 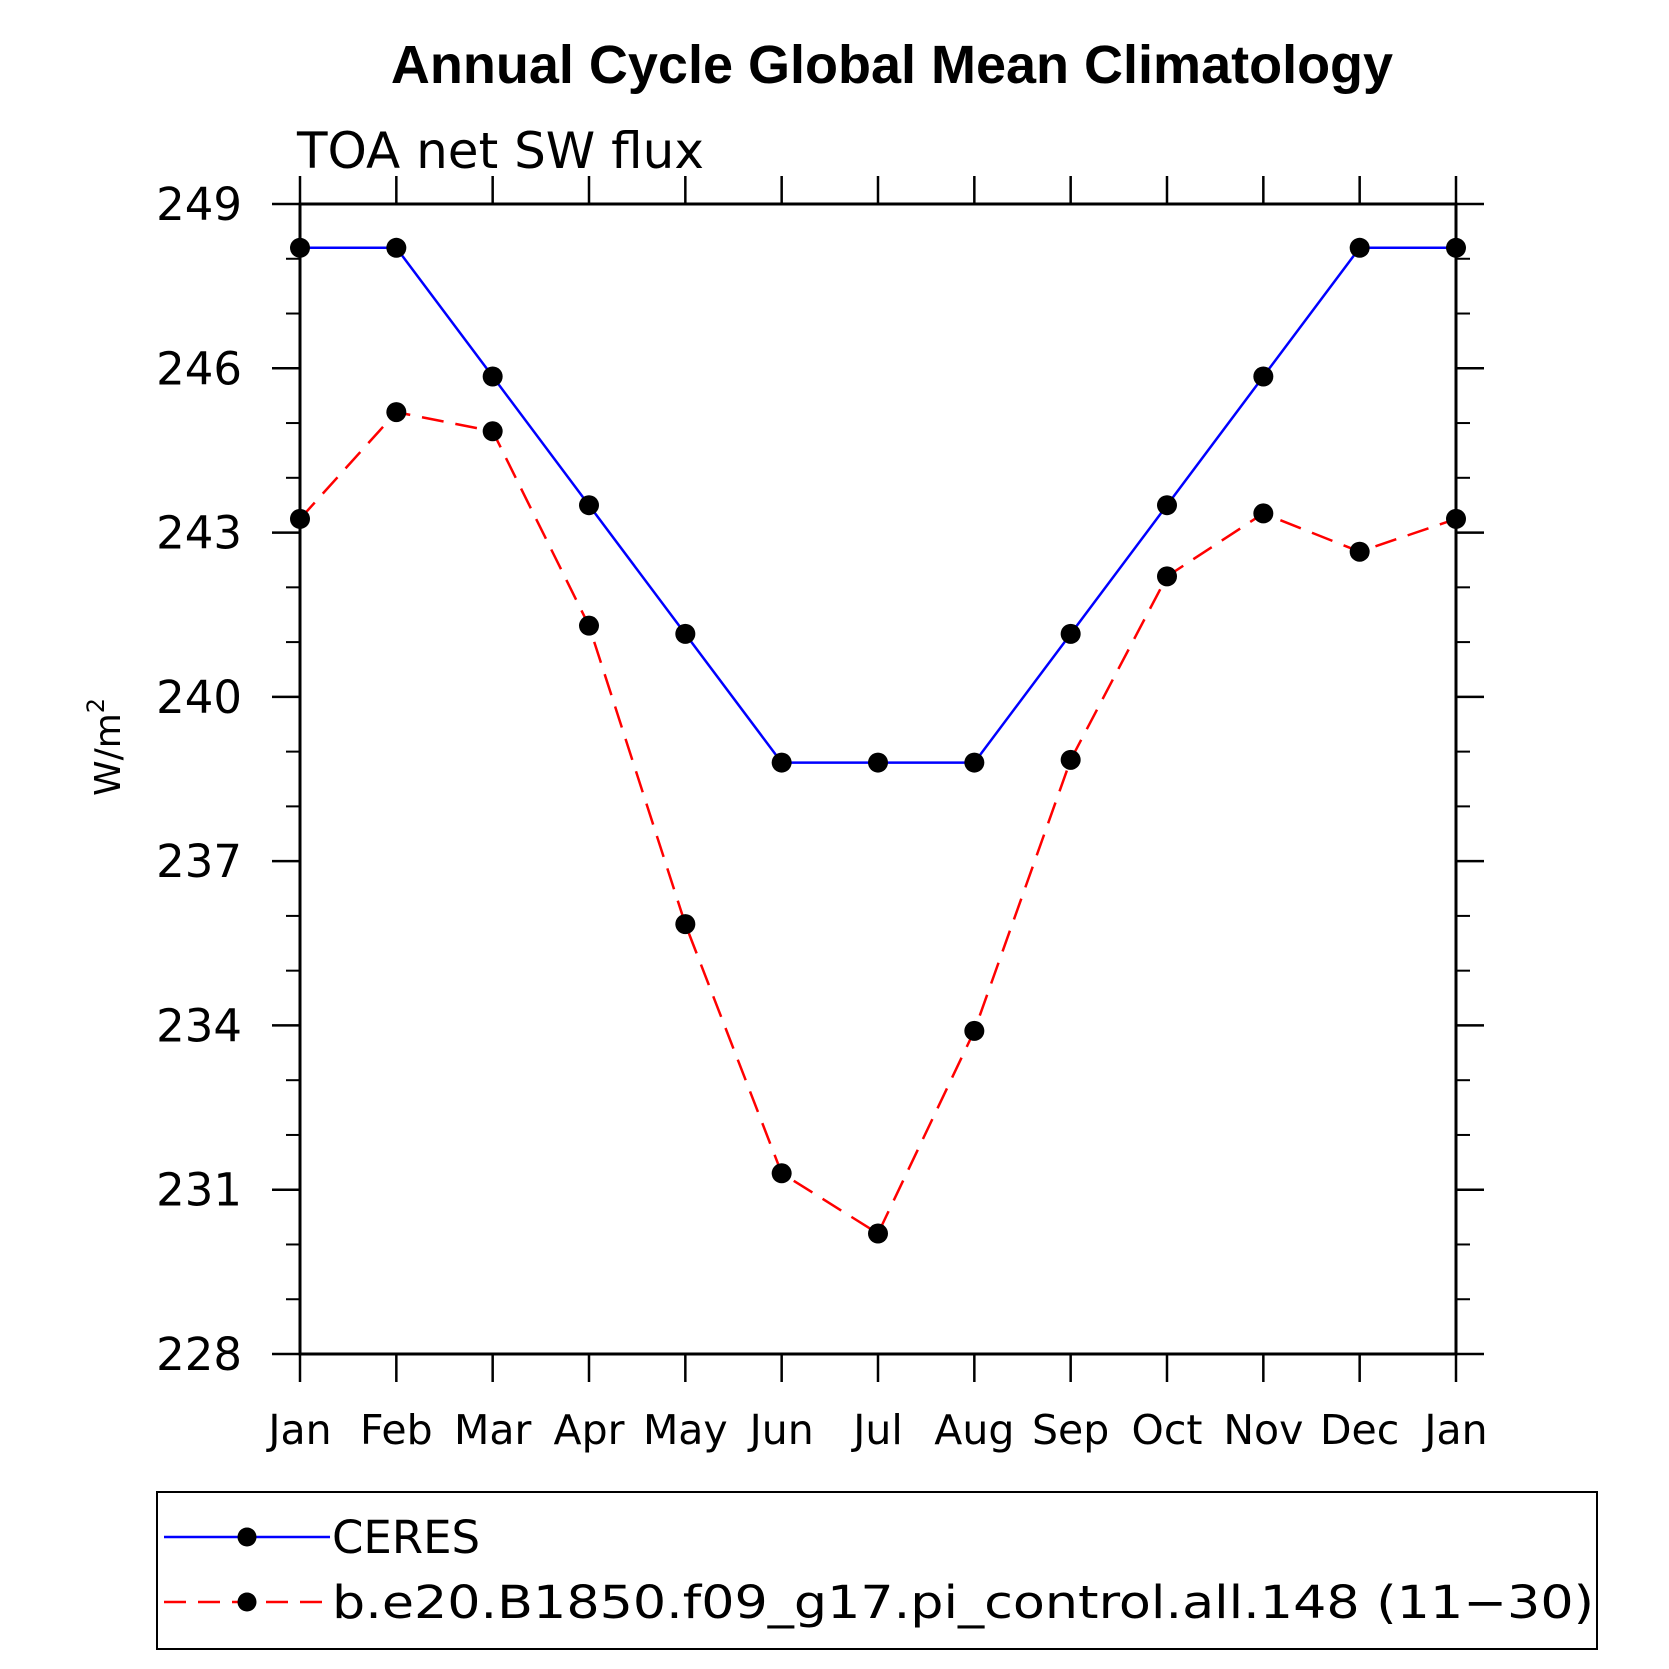 I want to click on x-tick-label: Jun, so click(x=780, y=1430).